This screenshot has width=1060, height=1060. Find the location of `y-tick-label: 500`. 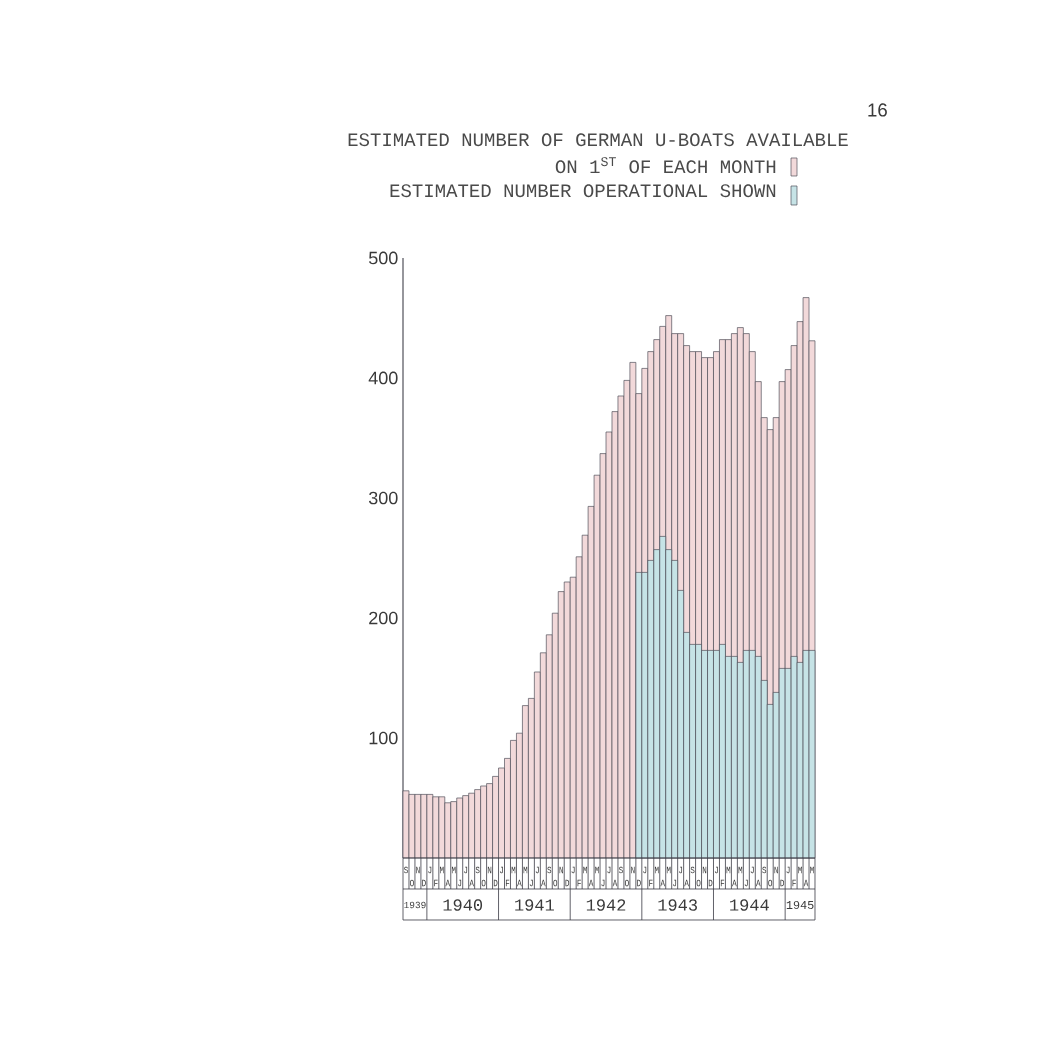

y-tick-label: 500 is located at coordinates (383, 258).